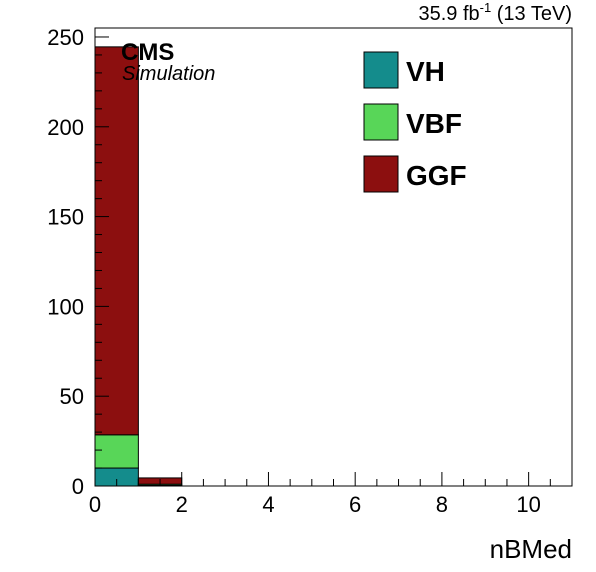  Describe the element at coordinates (381, 122) in the screenshot. I see `legend-swatch-vbf` at that location.